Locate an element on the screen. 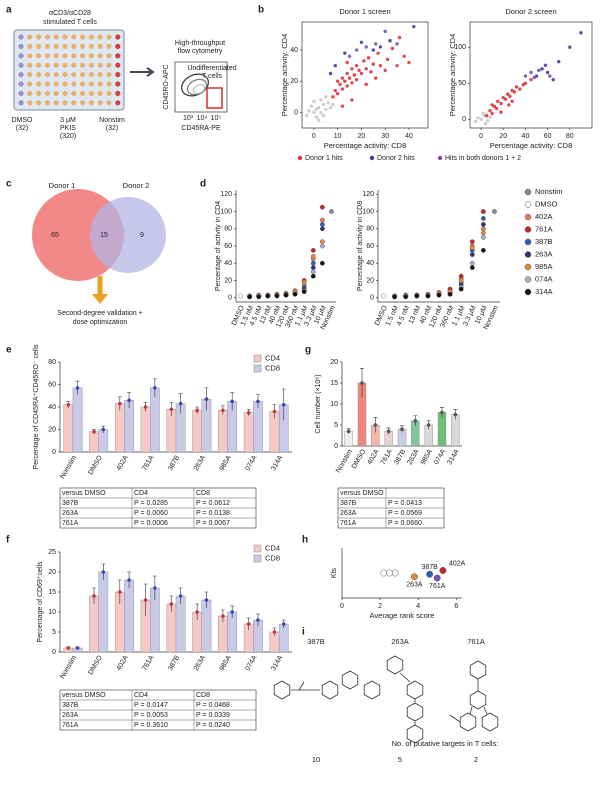 Image resolution: width=600 pixels, height=786 pixels. flow-title: flow cytometry is located at coordinates (200, 51).